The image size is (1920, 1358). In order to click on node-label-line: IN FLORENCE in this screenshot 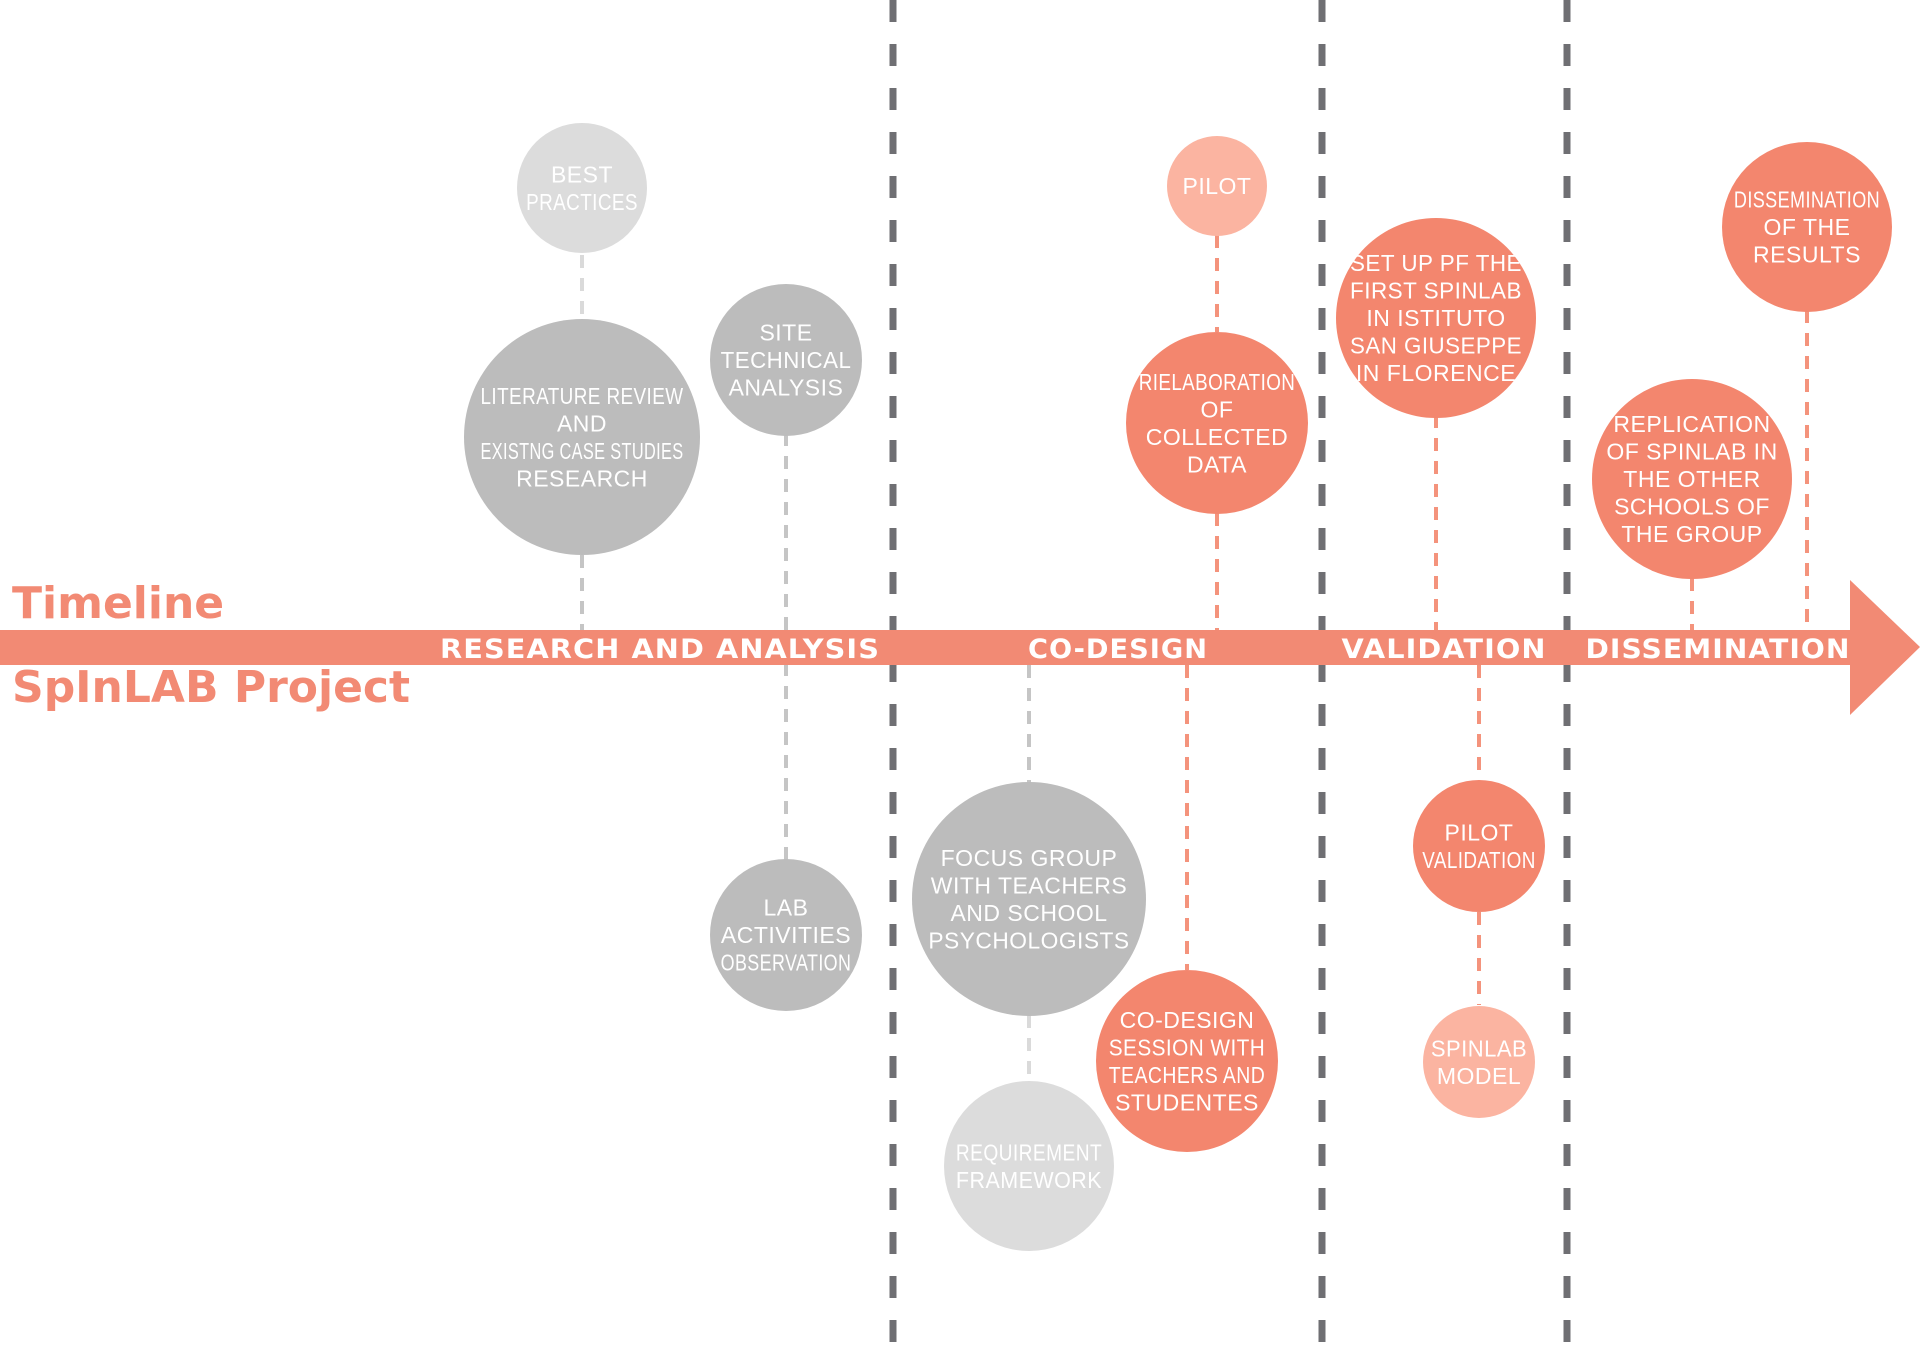, I will do `click(1436, 373)`.